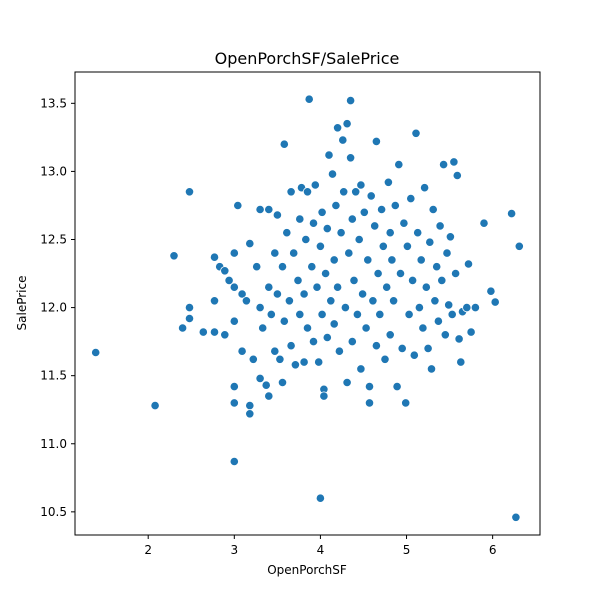  I want to click on x-axis-ticks: 2 3 4 5 6, so click(320, 546).